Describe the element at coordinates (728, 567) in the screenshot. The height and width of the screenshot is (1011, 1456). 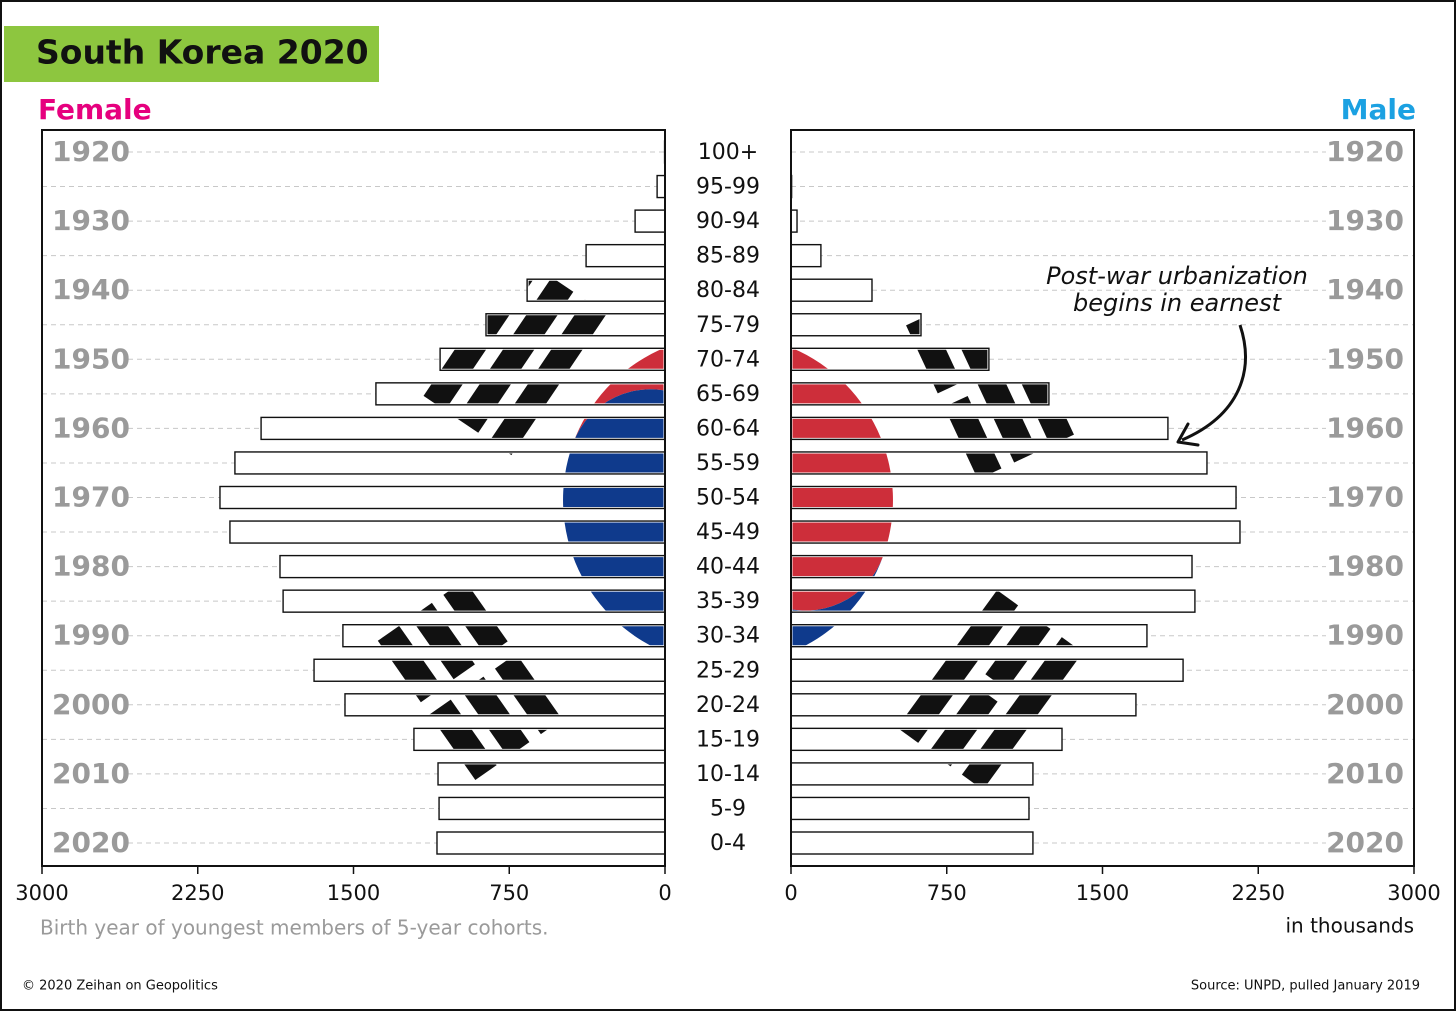
I see `age-label: 40-44` at that location.